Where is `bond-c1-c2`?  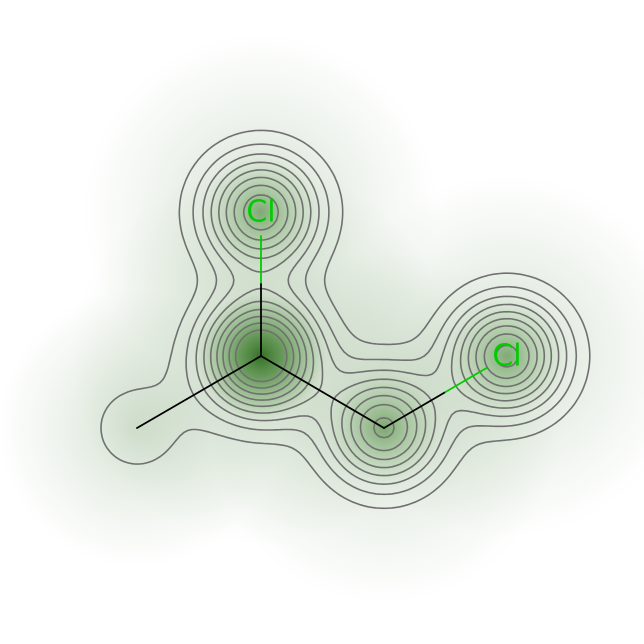 bond-c1-c2 is located at coordinates (199, 392).